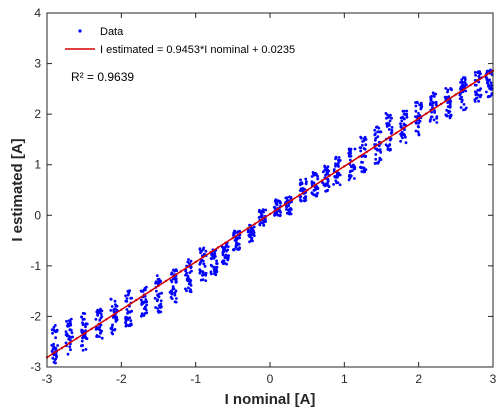 This screenshot has width=496, height=412. I want to click on legend-box, so click(197, 38).